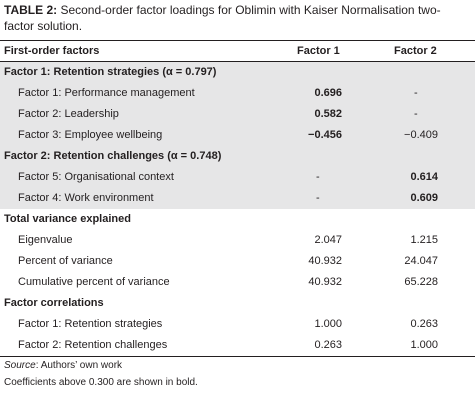 The height and width of the screenshot is (400, 475). Describe the element at coordinates (68, 114) in the screenshot. I see `row-label: Factor 2: Leadership` at that location.